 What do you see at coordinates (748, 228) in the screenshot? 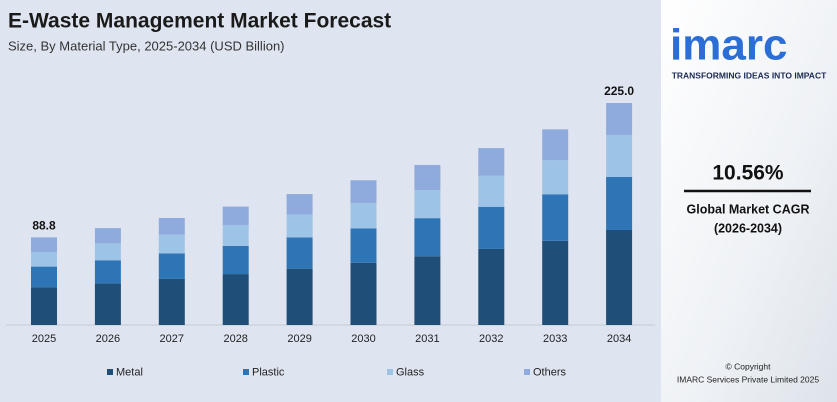
I see `cagr-period: (2026-2034)` at bounding box center [748, 228].